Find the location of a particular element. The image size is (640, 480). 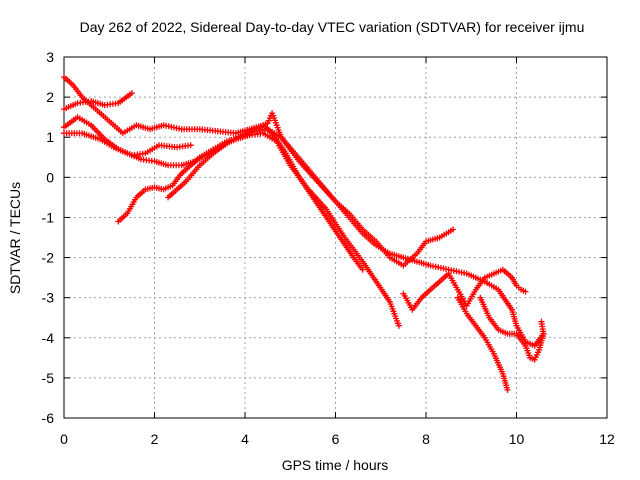

y-axis-label: SDTVAR / TECUs is located at coordinates (15, 238).